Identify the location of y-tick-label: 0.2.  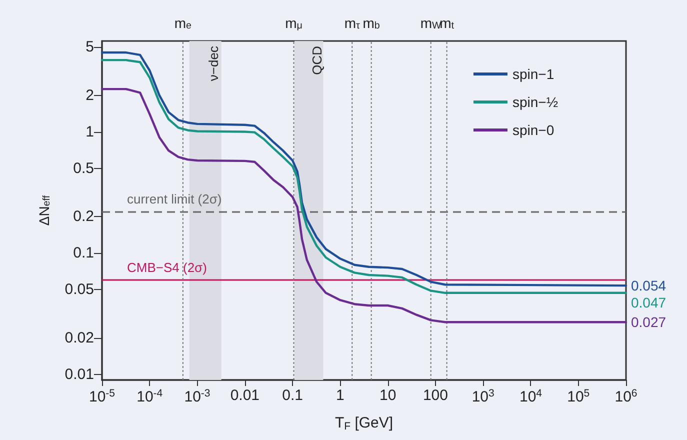
(83, 217).